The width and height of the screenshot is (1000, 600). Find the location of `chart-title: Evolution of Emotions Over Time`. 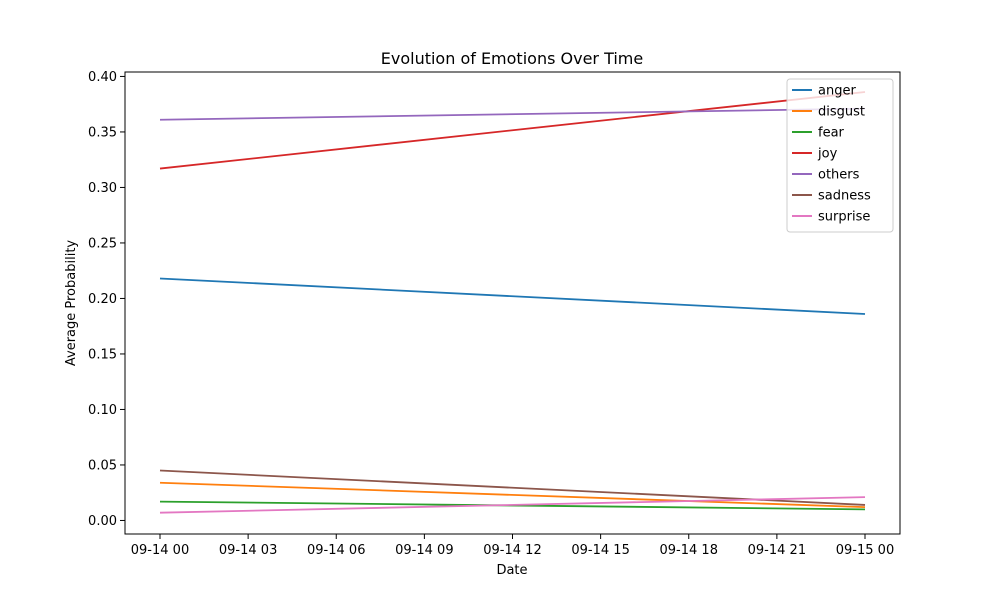

chart-title: Evolution of Emotions Over Time is located at coordinates (512, 58).